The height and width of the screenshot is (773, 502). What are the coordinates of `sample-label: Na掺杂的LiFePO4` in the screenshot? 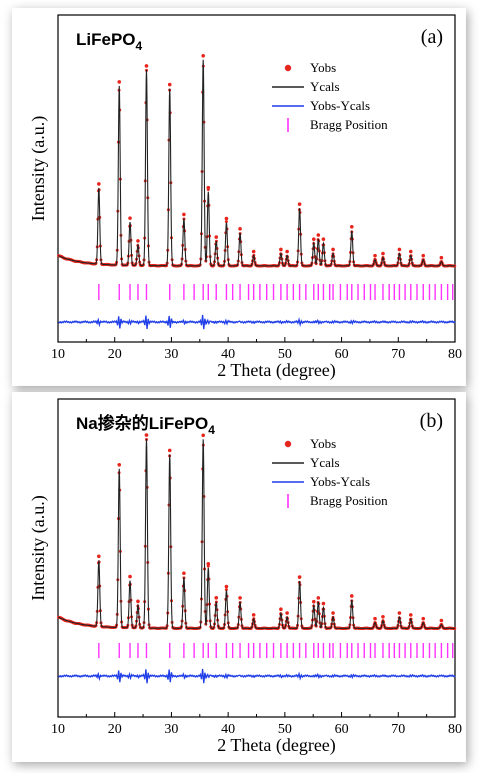 It's located at (145, 425).